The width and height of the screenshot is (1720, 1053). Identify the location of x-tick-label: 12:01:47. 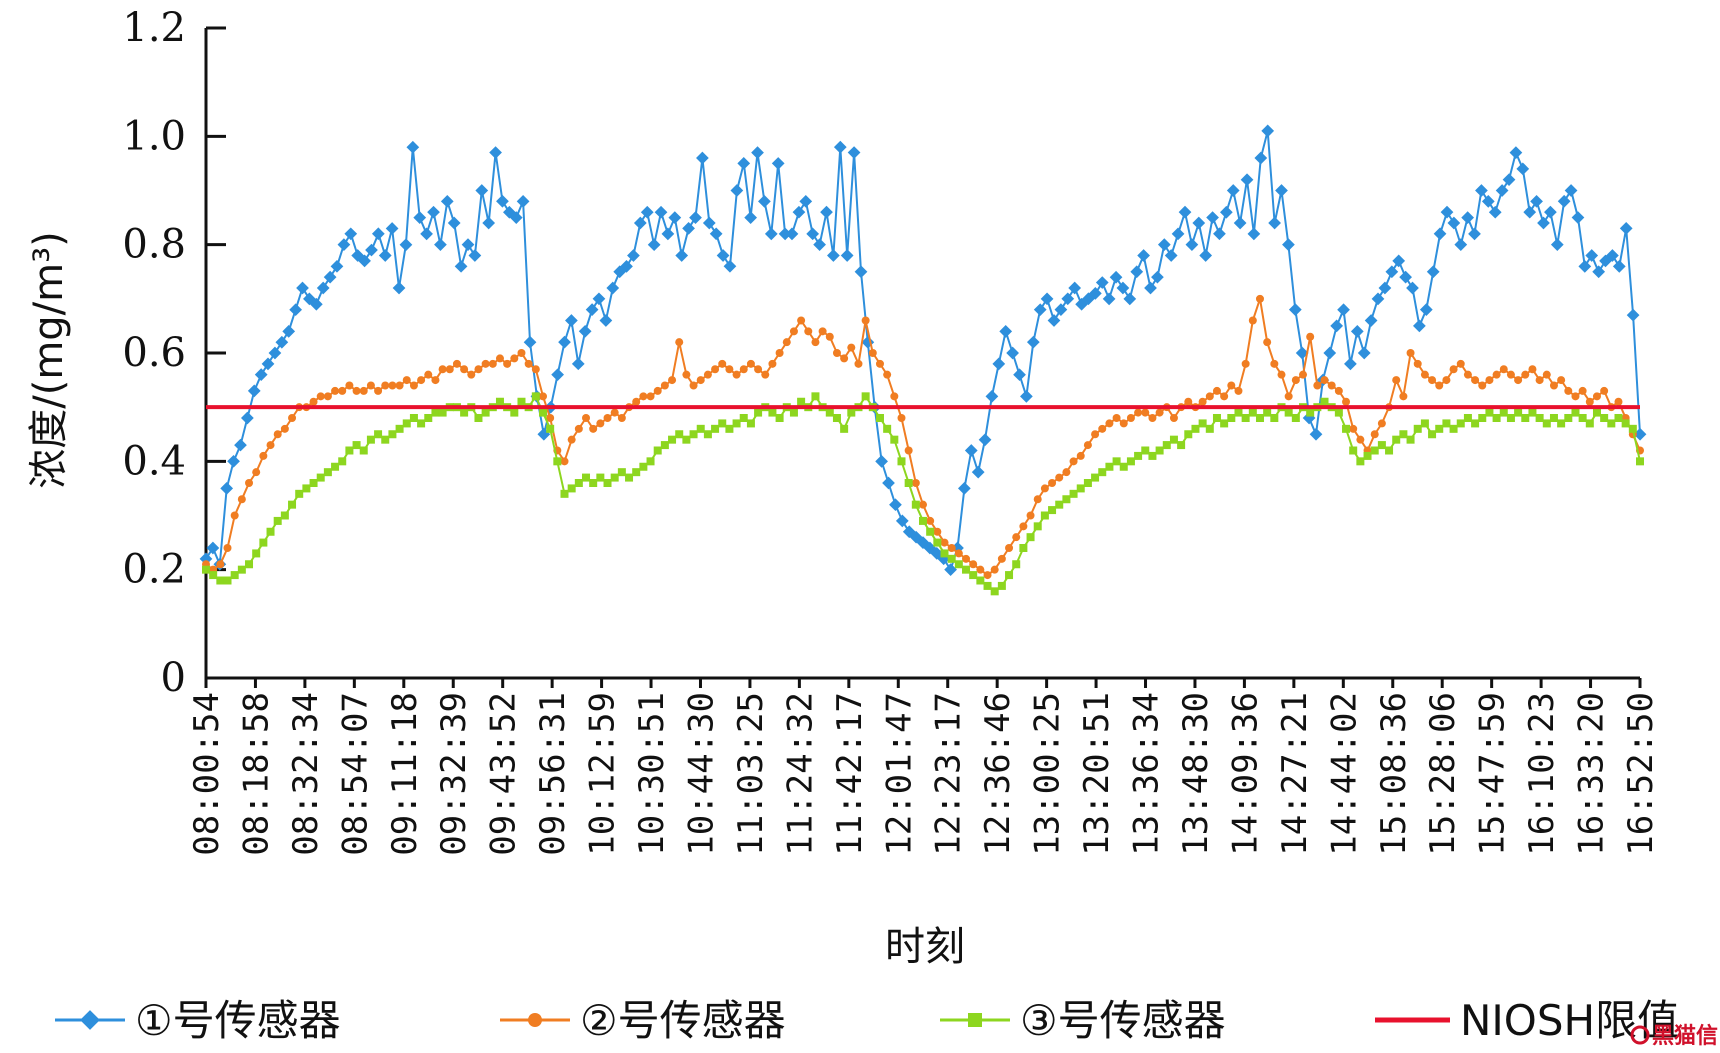
(899, 774).